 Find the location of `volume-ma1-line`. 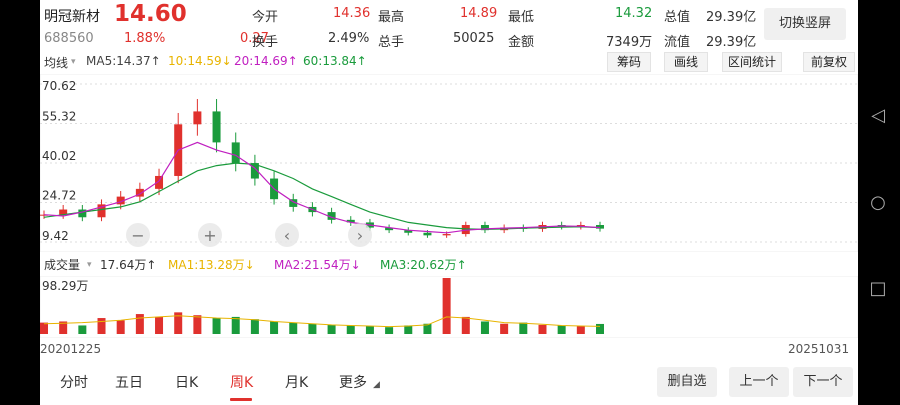

volume-ma1-line is located at coordinates (322, 321).